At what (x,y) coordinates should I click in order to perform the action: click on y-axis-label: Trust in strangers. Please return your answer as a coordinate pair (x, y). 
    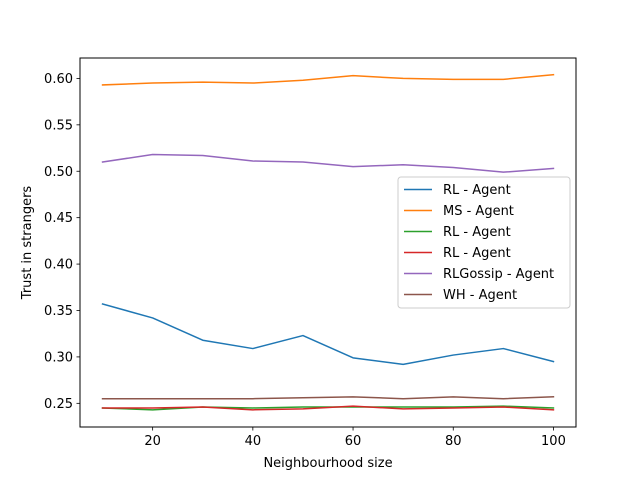
    Looking at the image, I should click on (27, 243).